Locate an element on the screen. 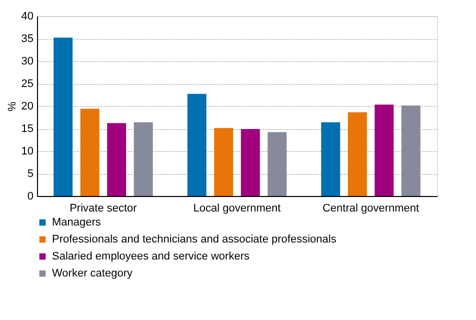  legend-label: Salaried employees and service workers is located at coordinates (151, 256).